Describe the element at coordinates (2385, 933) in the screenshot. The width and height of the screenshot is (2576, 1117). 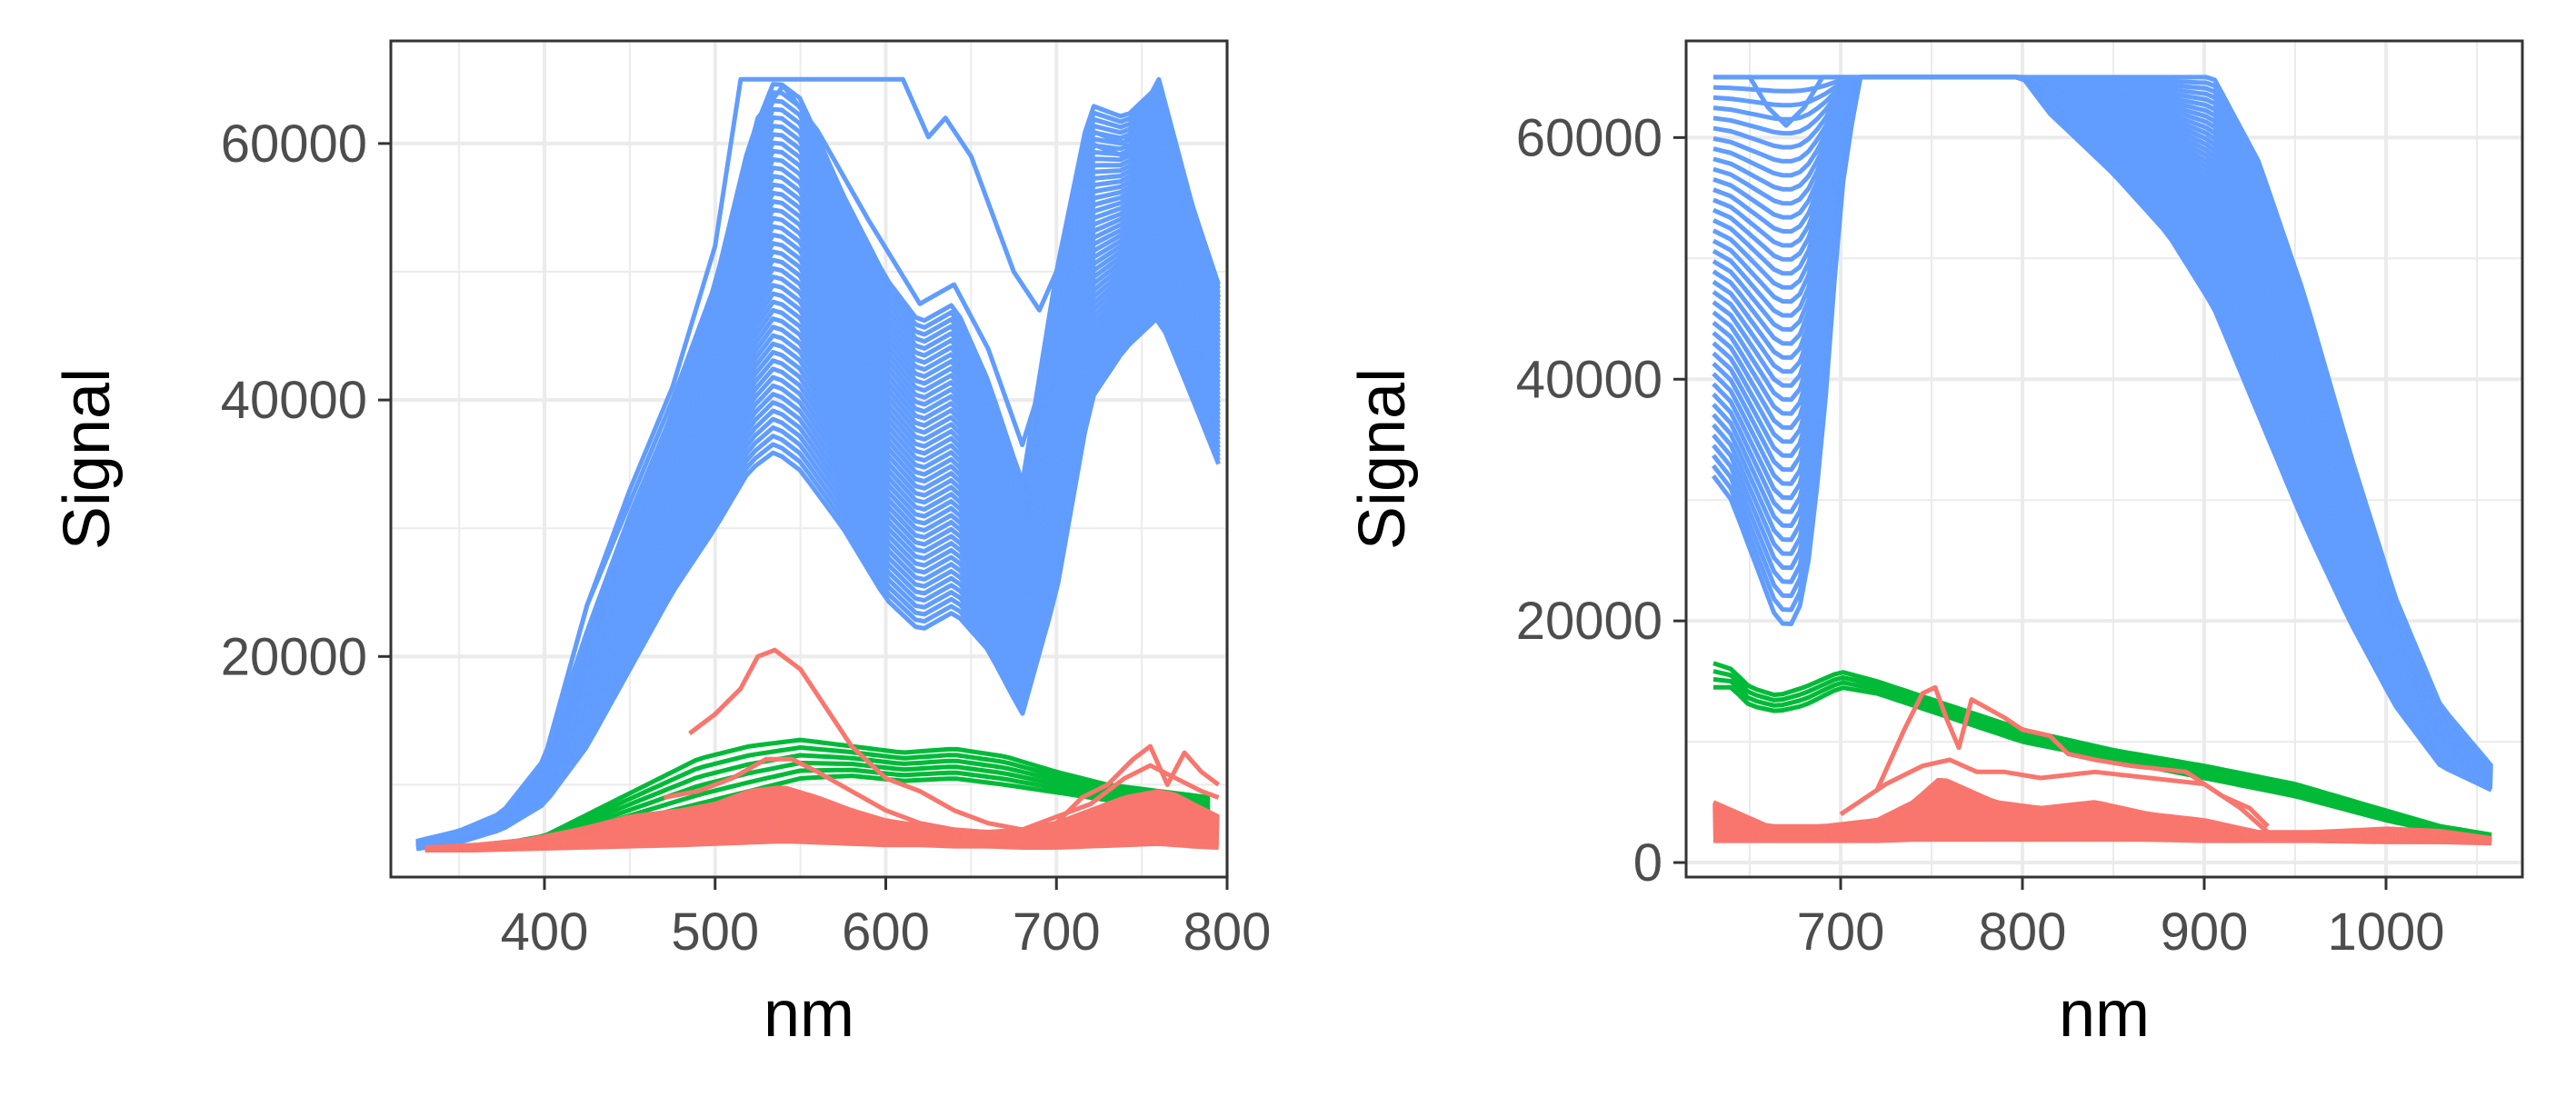
I see `x-tick-label: 1000` at that location.